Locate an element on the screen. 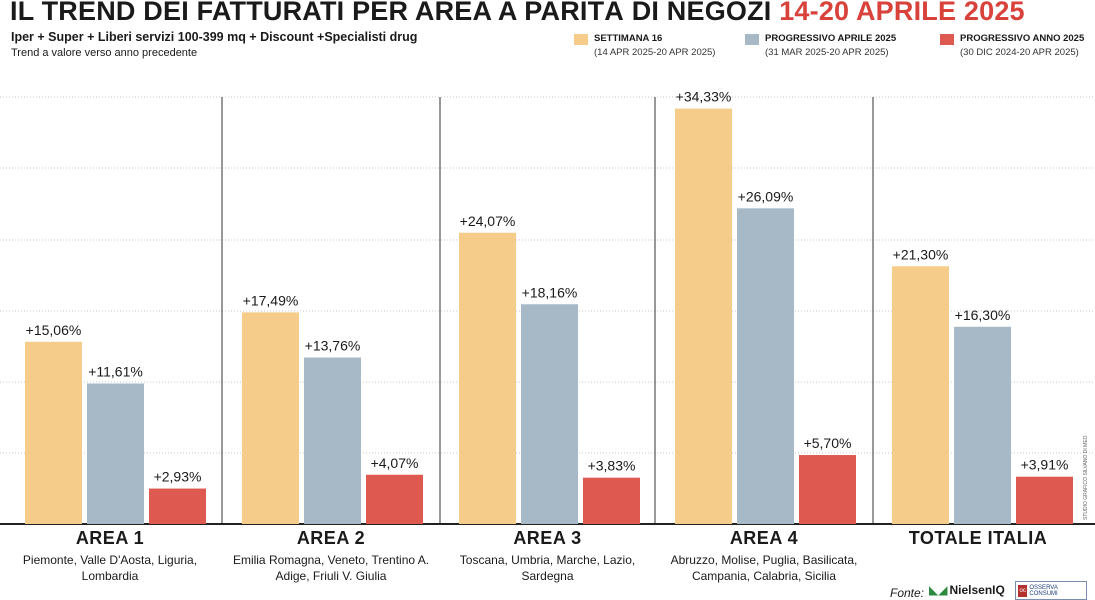  legend-swatch-settimana is located at coordinates (581, 39).